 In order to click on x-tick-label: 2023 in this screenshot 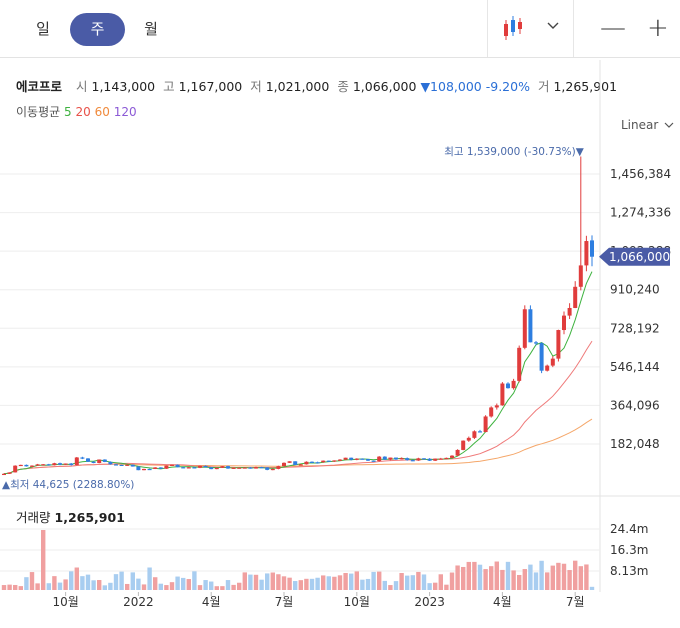, I will do `click(429, 602)`.